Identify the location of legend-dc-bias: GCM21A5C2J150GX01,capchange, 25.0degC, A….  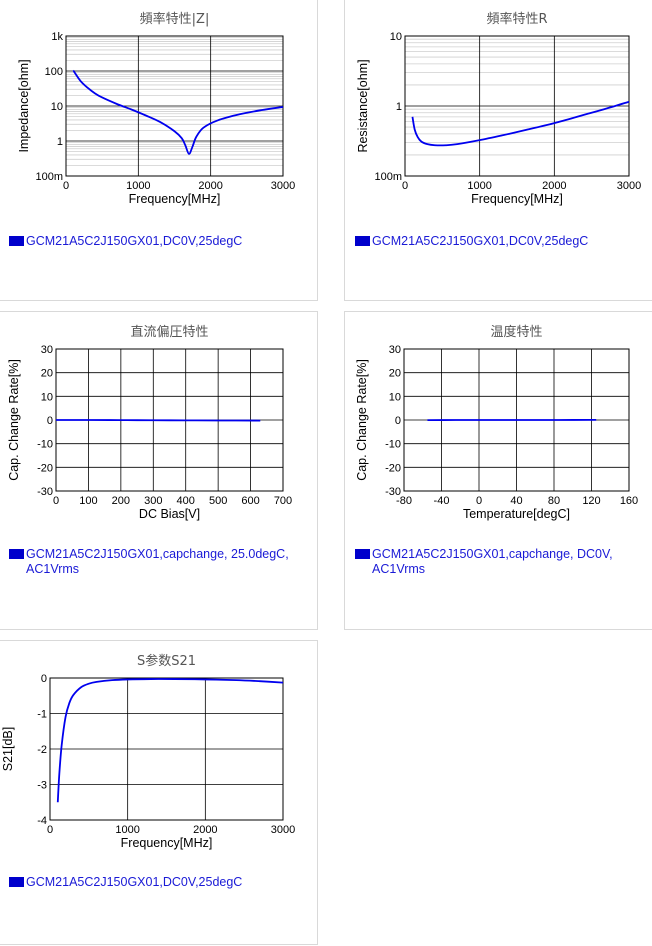
(163, 562).